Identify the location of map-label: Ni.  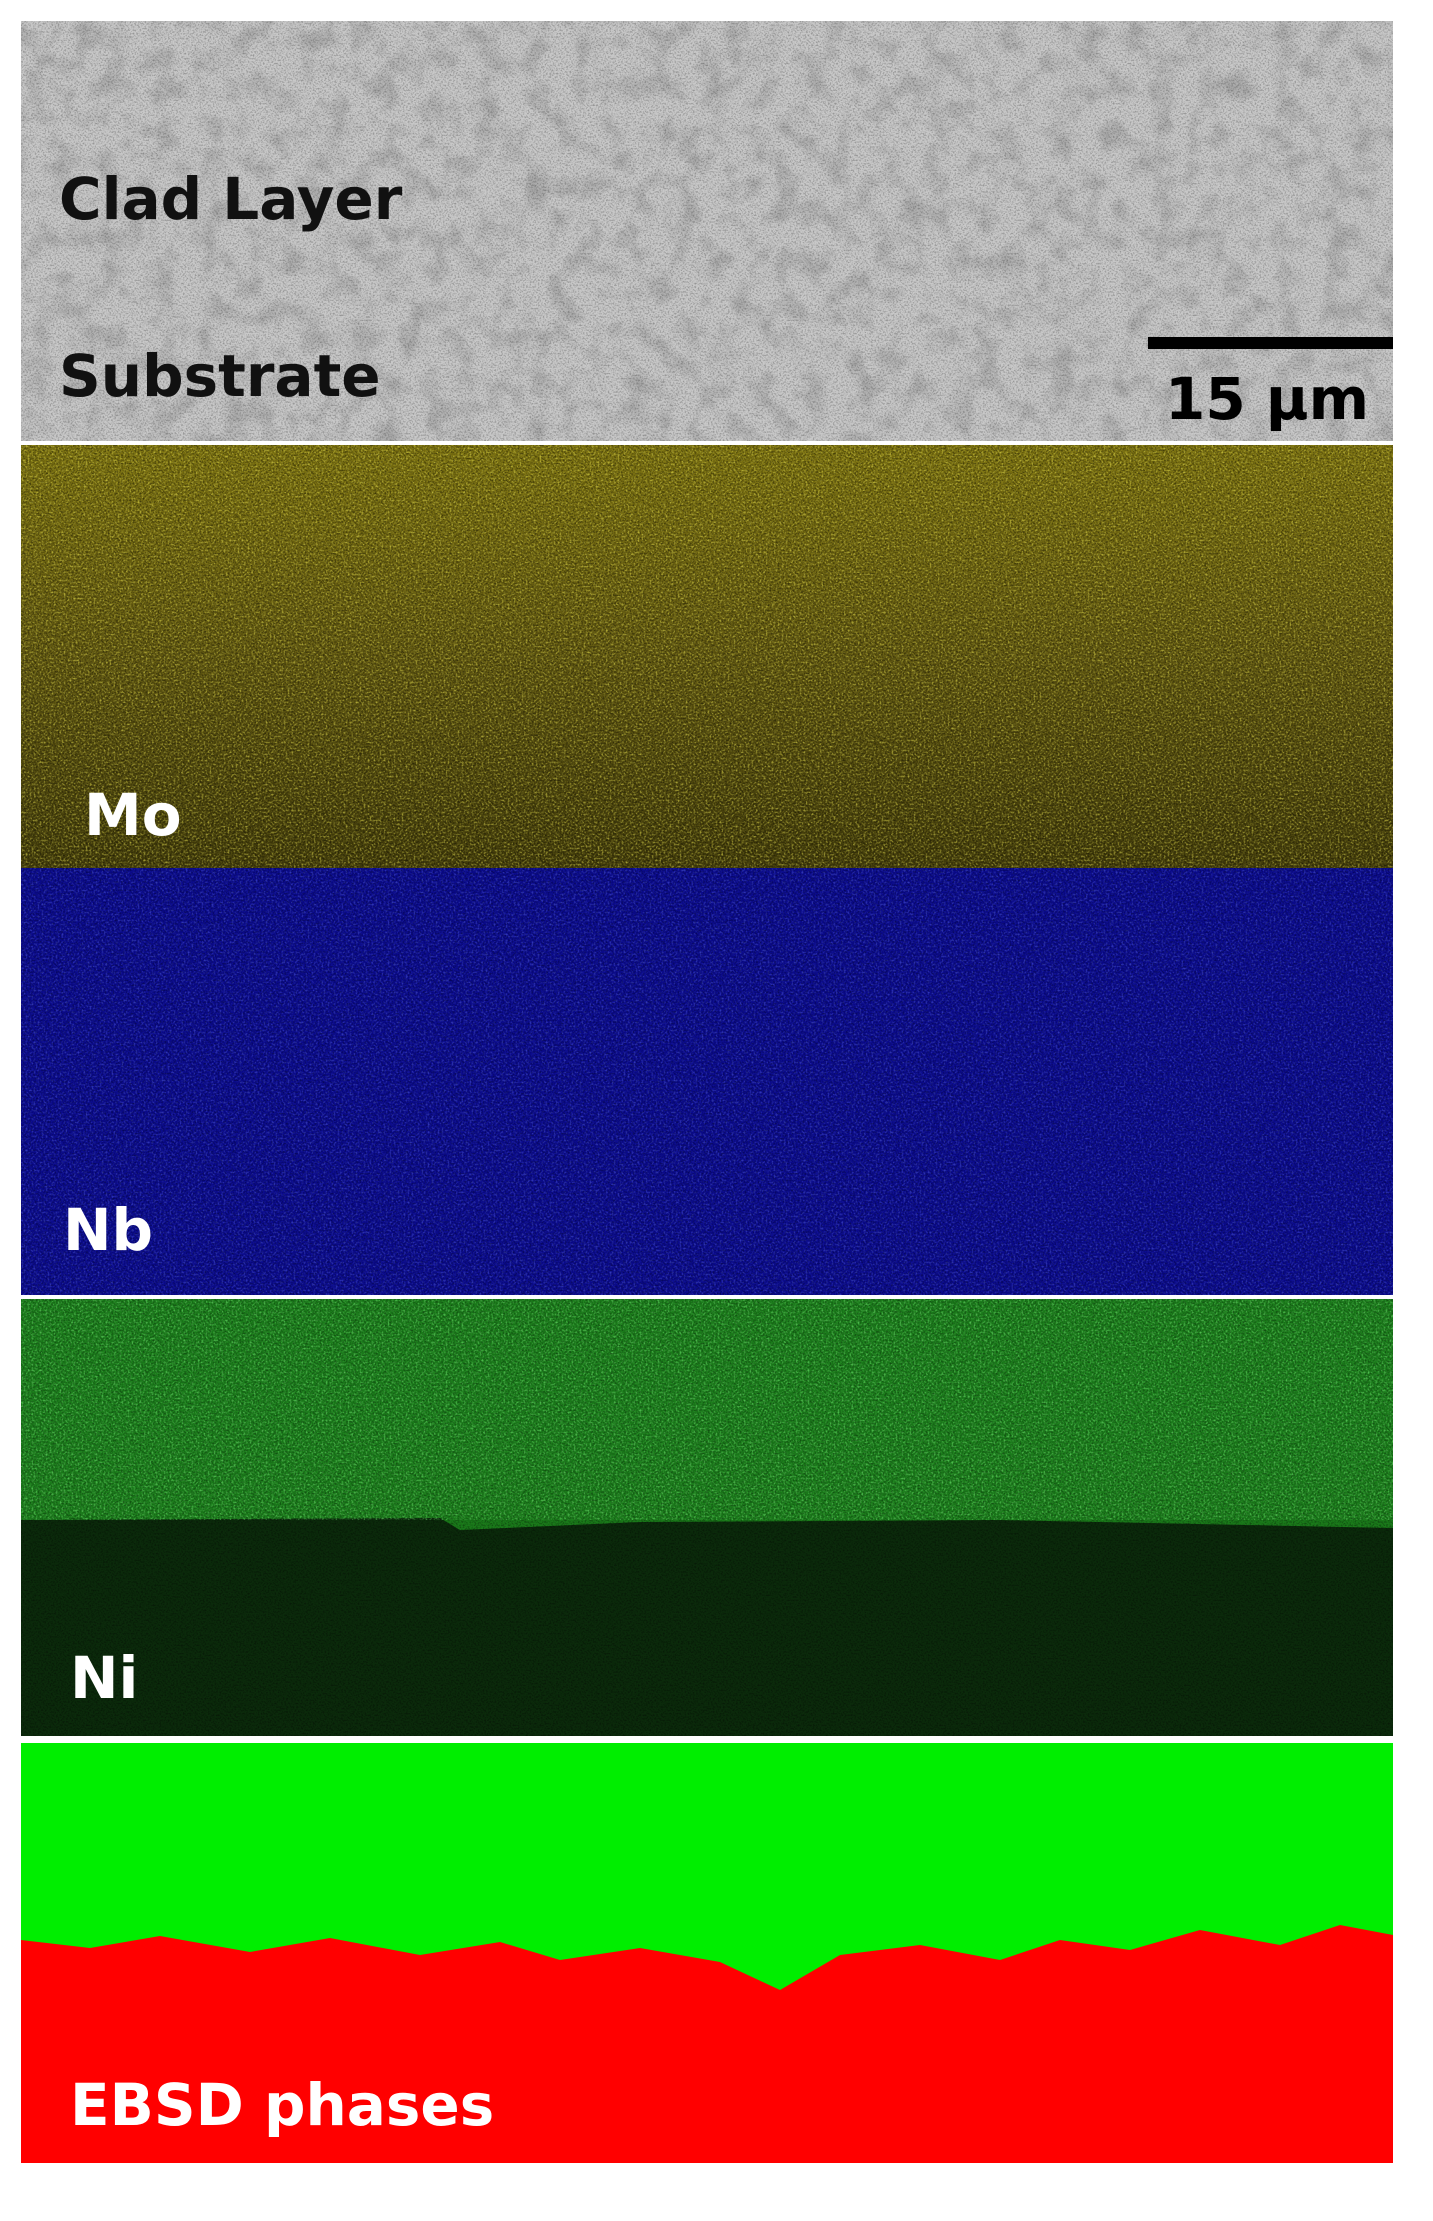
(104, 1678).